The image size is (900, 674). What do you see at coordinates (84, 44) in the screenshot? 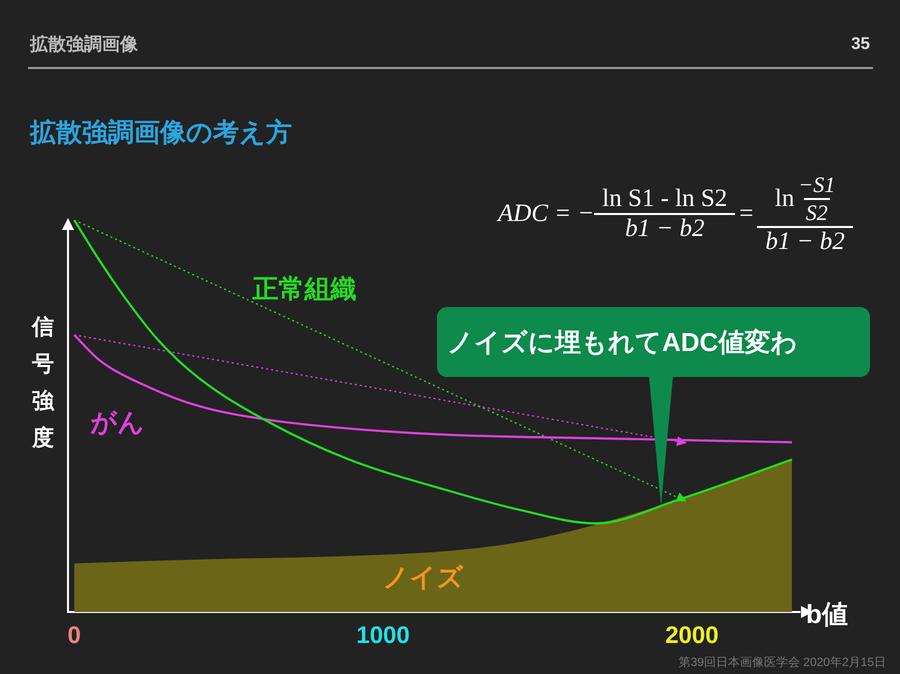
I see `text: 拡散強調画像` at bounding box center [84, 44].